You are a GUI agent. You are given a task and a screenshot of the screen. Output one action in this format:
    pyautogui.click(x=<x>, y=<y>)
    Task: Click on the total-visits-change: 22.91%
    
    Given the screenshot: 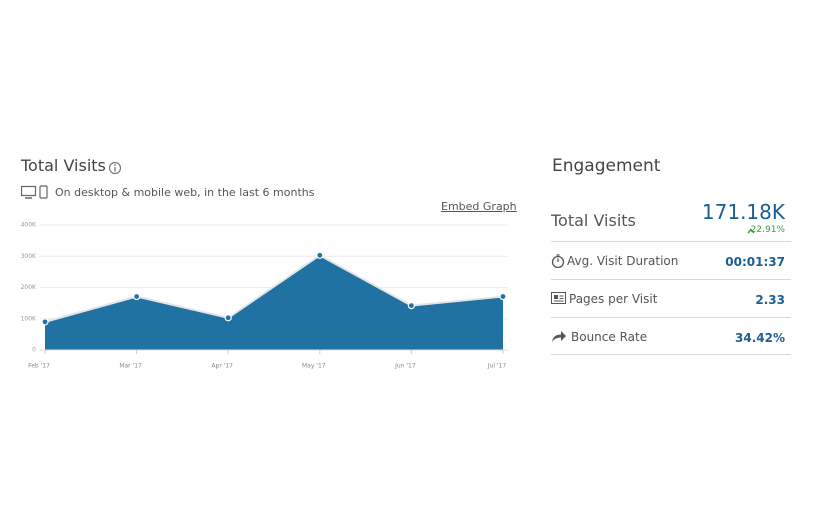 What is the action you would take?
    pyautogui.click(x=767, y=230)
    